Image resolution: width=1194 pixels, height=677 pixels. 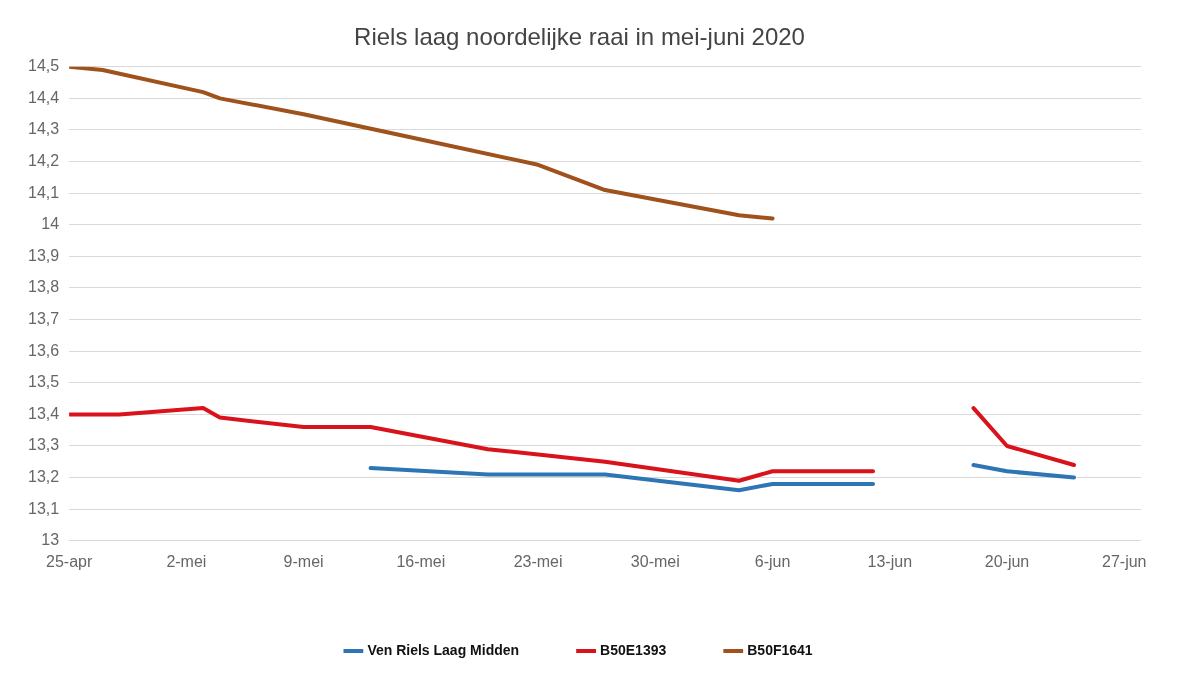 What do you see at coordinates (50, 540) in the screenshot?
I see `y-tick-label: 13` at bounding box center [50, 540].